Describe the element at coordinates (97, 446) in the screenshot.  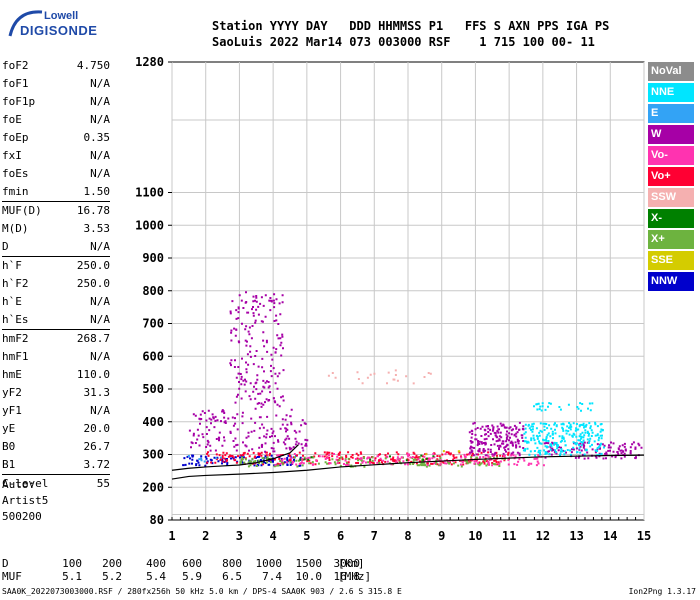
I see `param-value: 26.7` at that location.